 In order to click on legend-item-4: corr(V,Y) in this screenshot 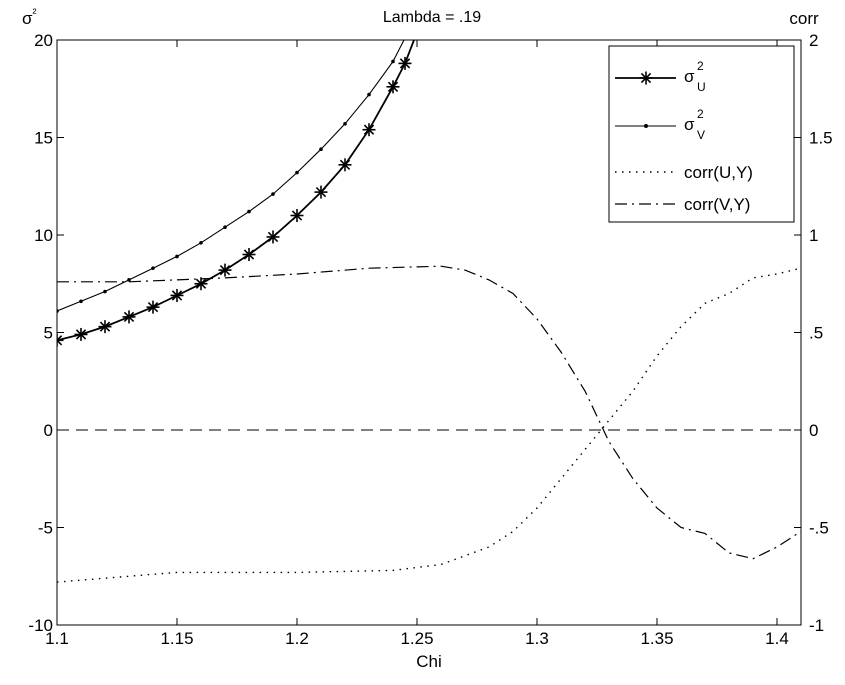, I will do `click(682, 204)`.